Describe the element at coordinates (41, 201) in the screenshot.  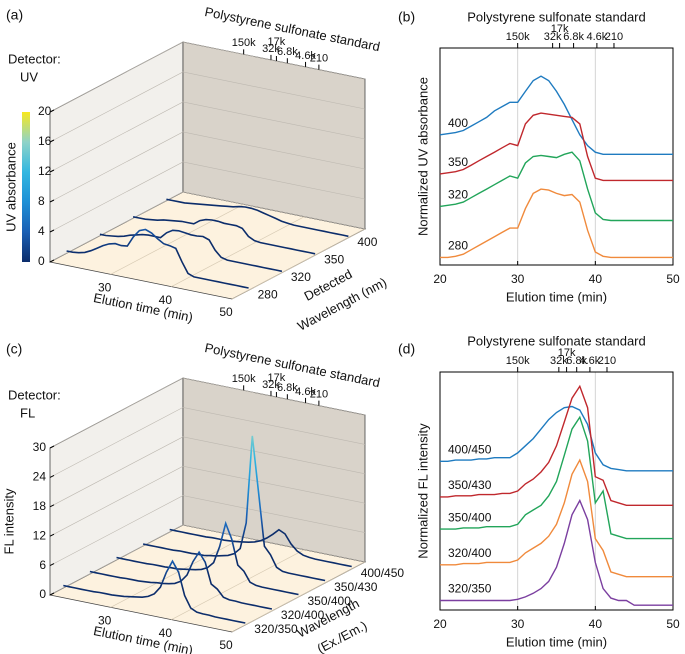
I see `z-tick-label: 8` at that location.